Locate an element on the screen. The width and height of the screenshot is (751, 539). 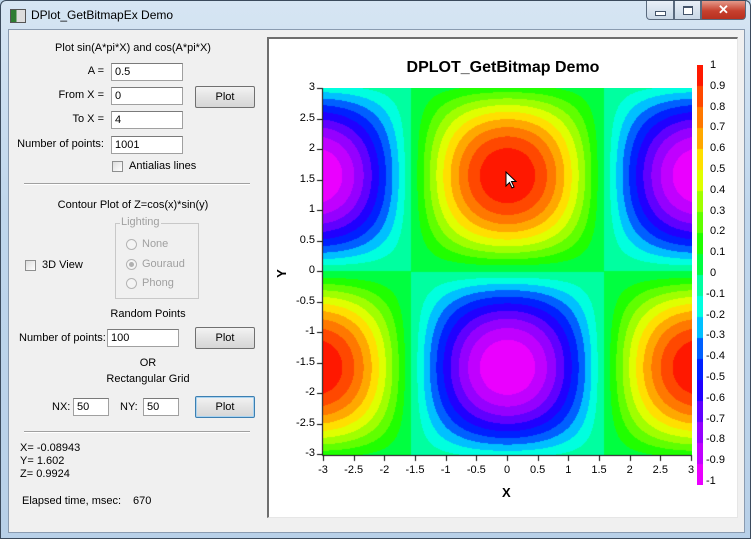
readout-x: X= -0.08943 is located at coordinates (50, 448).